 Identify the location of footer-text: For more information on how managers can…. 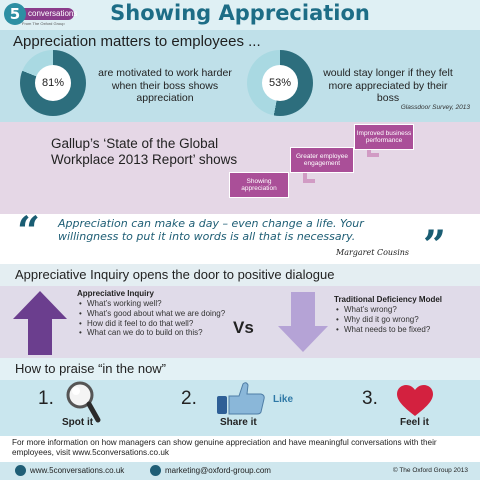
(224, 447).